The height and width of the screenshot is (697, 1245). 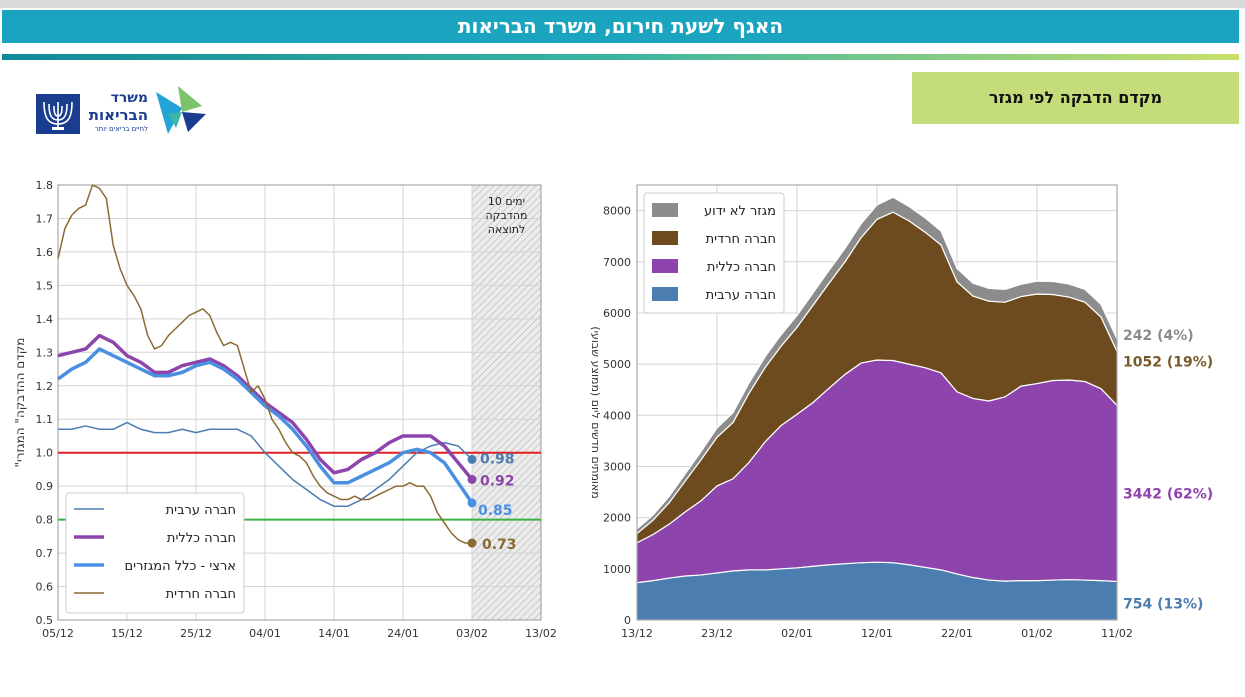 I want to click on y-tick-label: 1.5, so click(x=45, y=285).